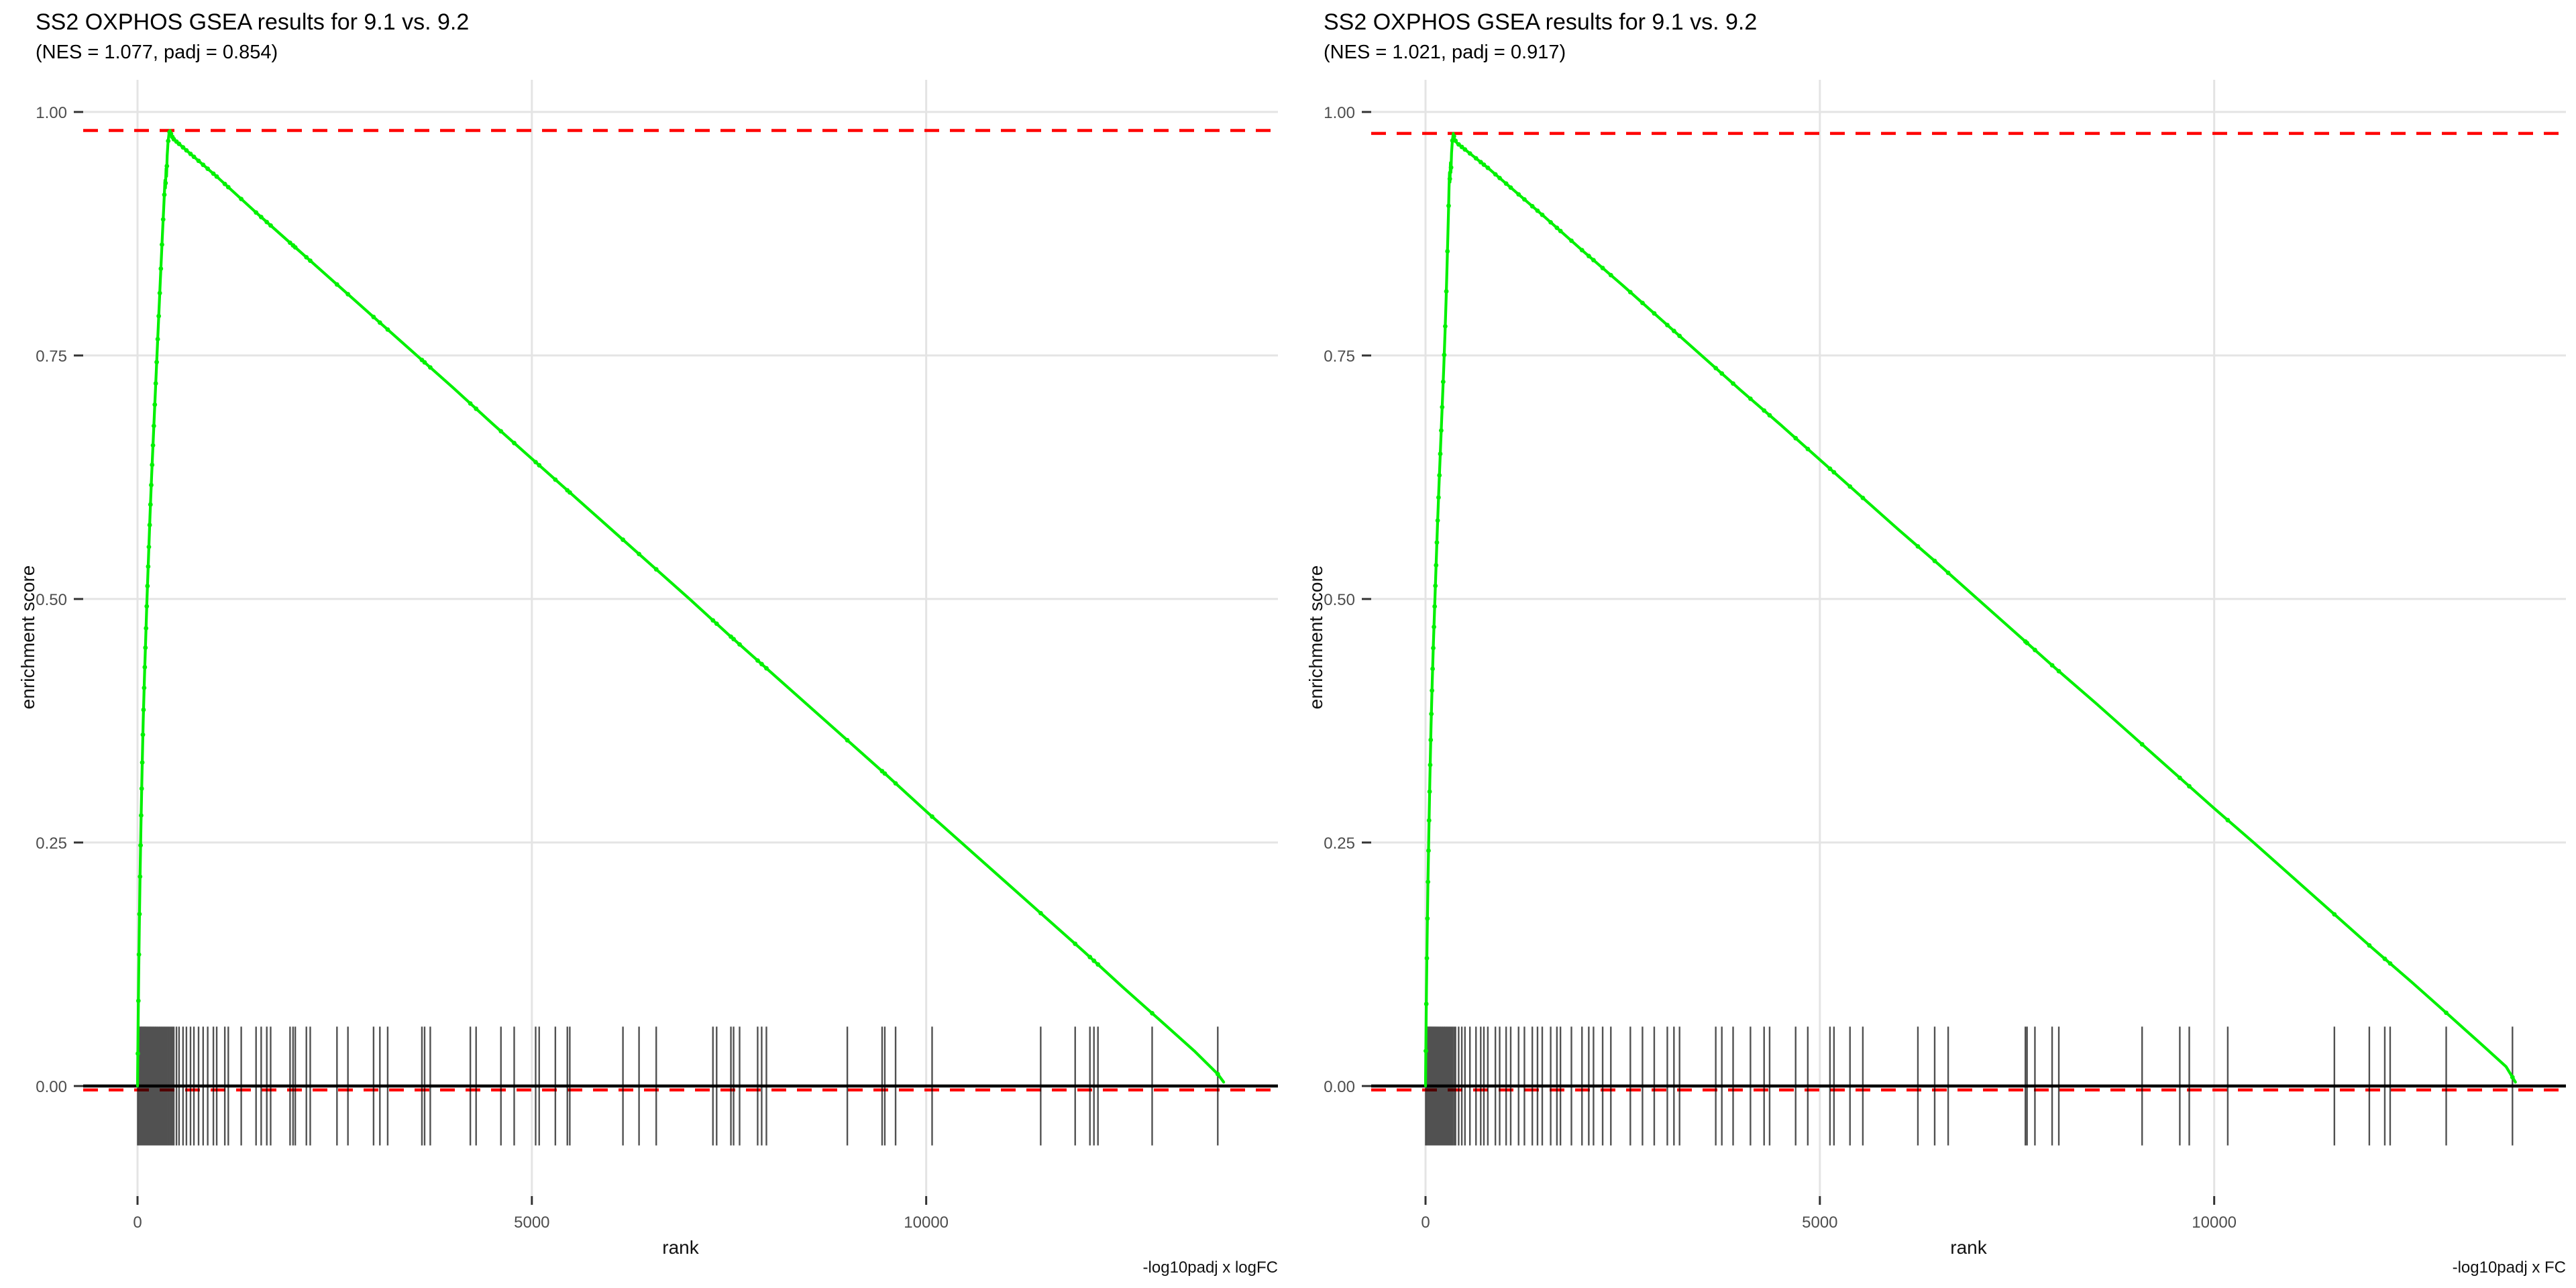  Describe the element at coordinates (2509, 1267) in the screenshot. I see `rank-metric-caption: -log10padj x FC` at that location.